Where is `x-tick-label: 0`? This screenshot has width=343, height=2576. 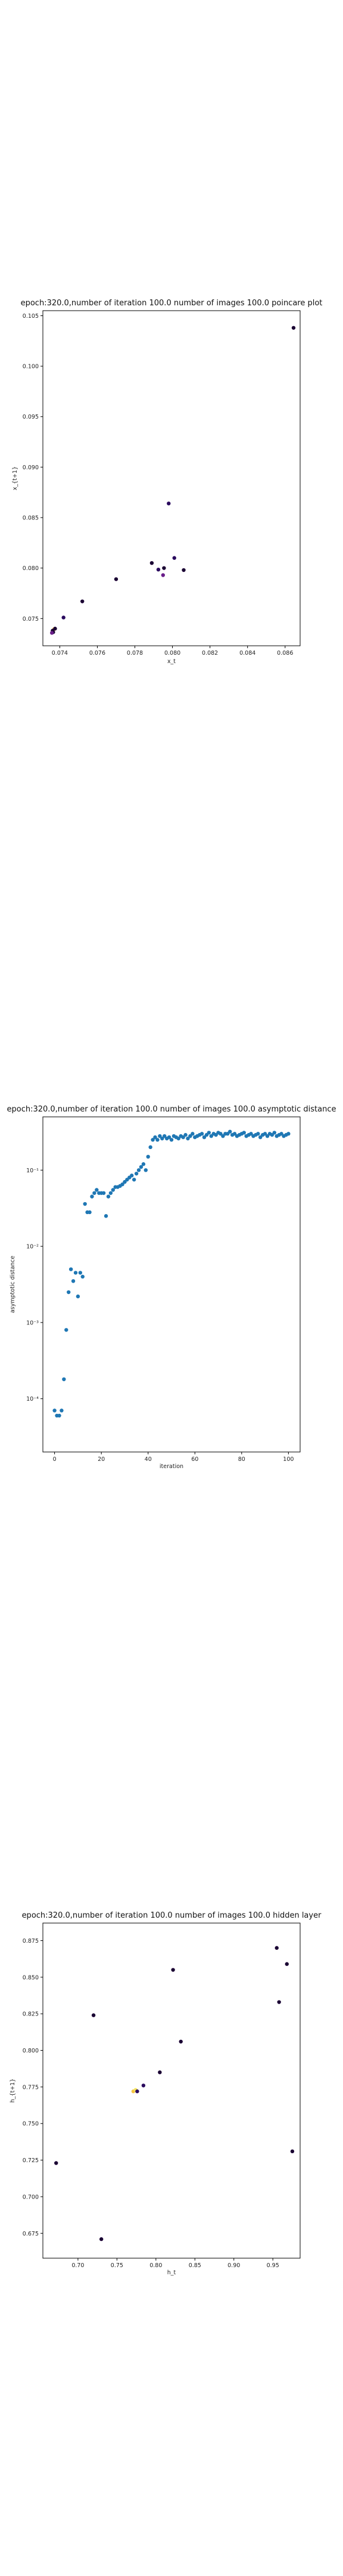 x-tick-label: 0 is located at coordinates (55, 1460).